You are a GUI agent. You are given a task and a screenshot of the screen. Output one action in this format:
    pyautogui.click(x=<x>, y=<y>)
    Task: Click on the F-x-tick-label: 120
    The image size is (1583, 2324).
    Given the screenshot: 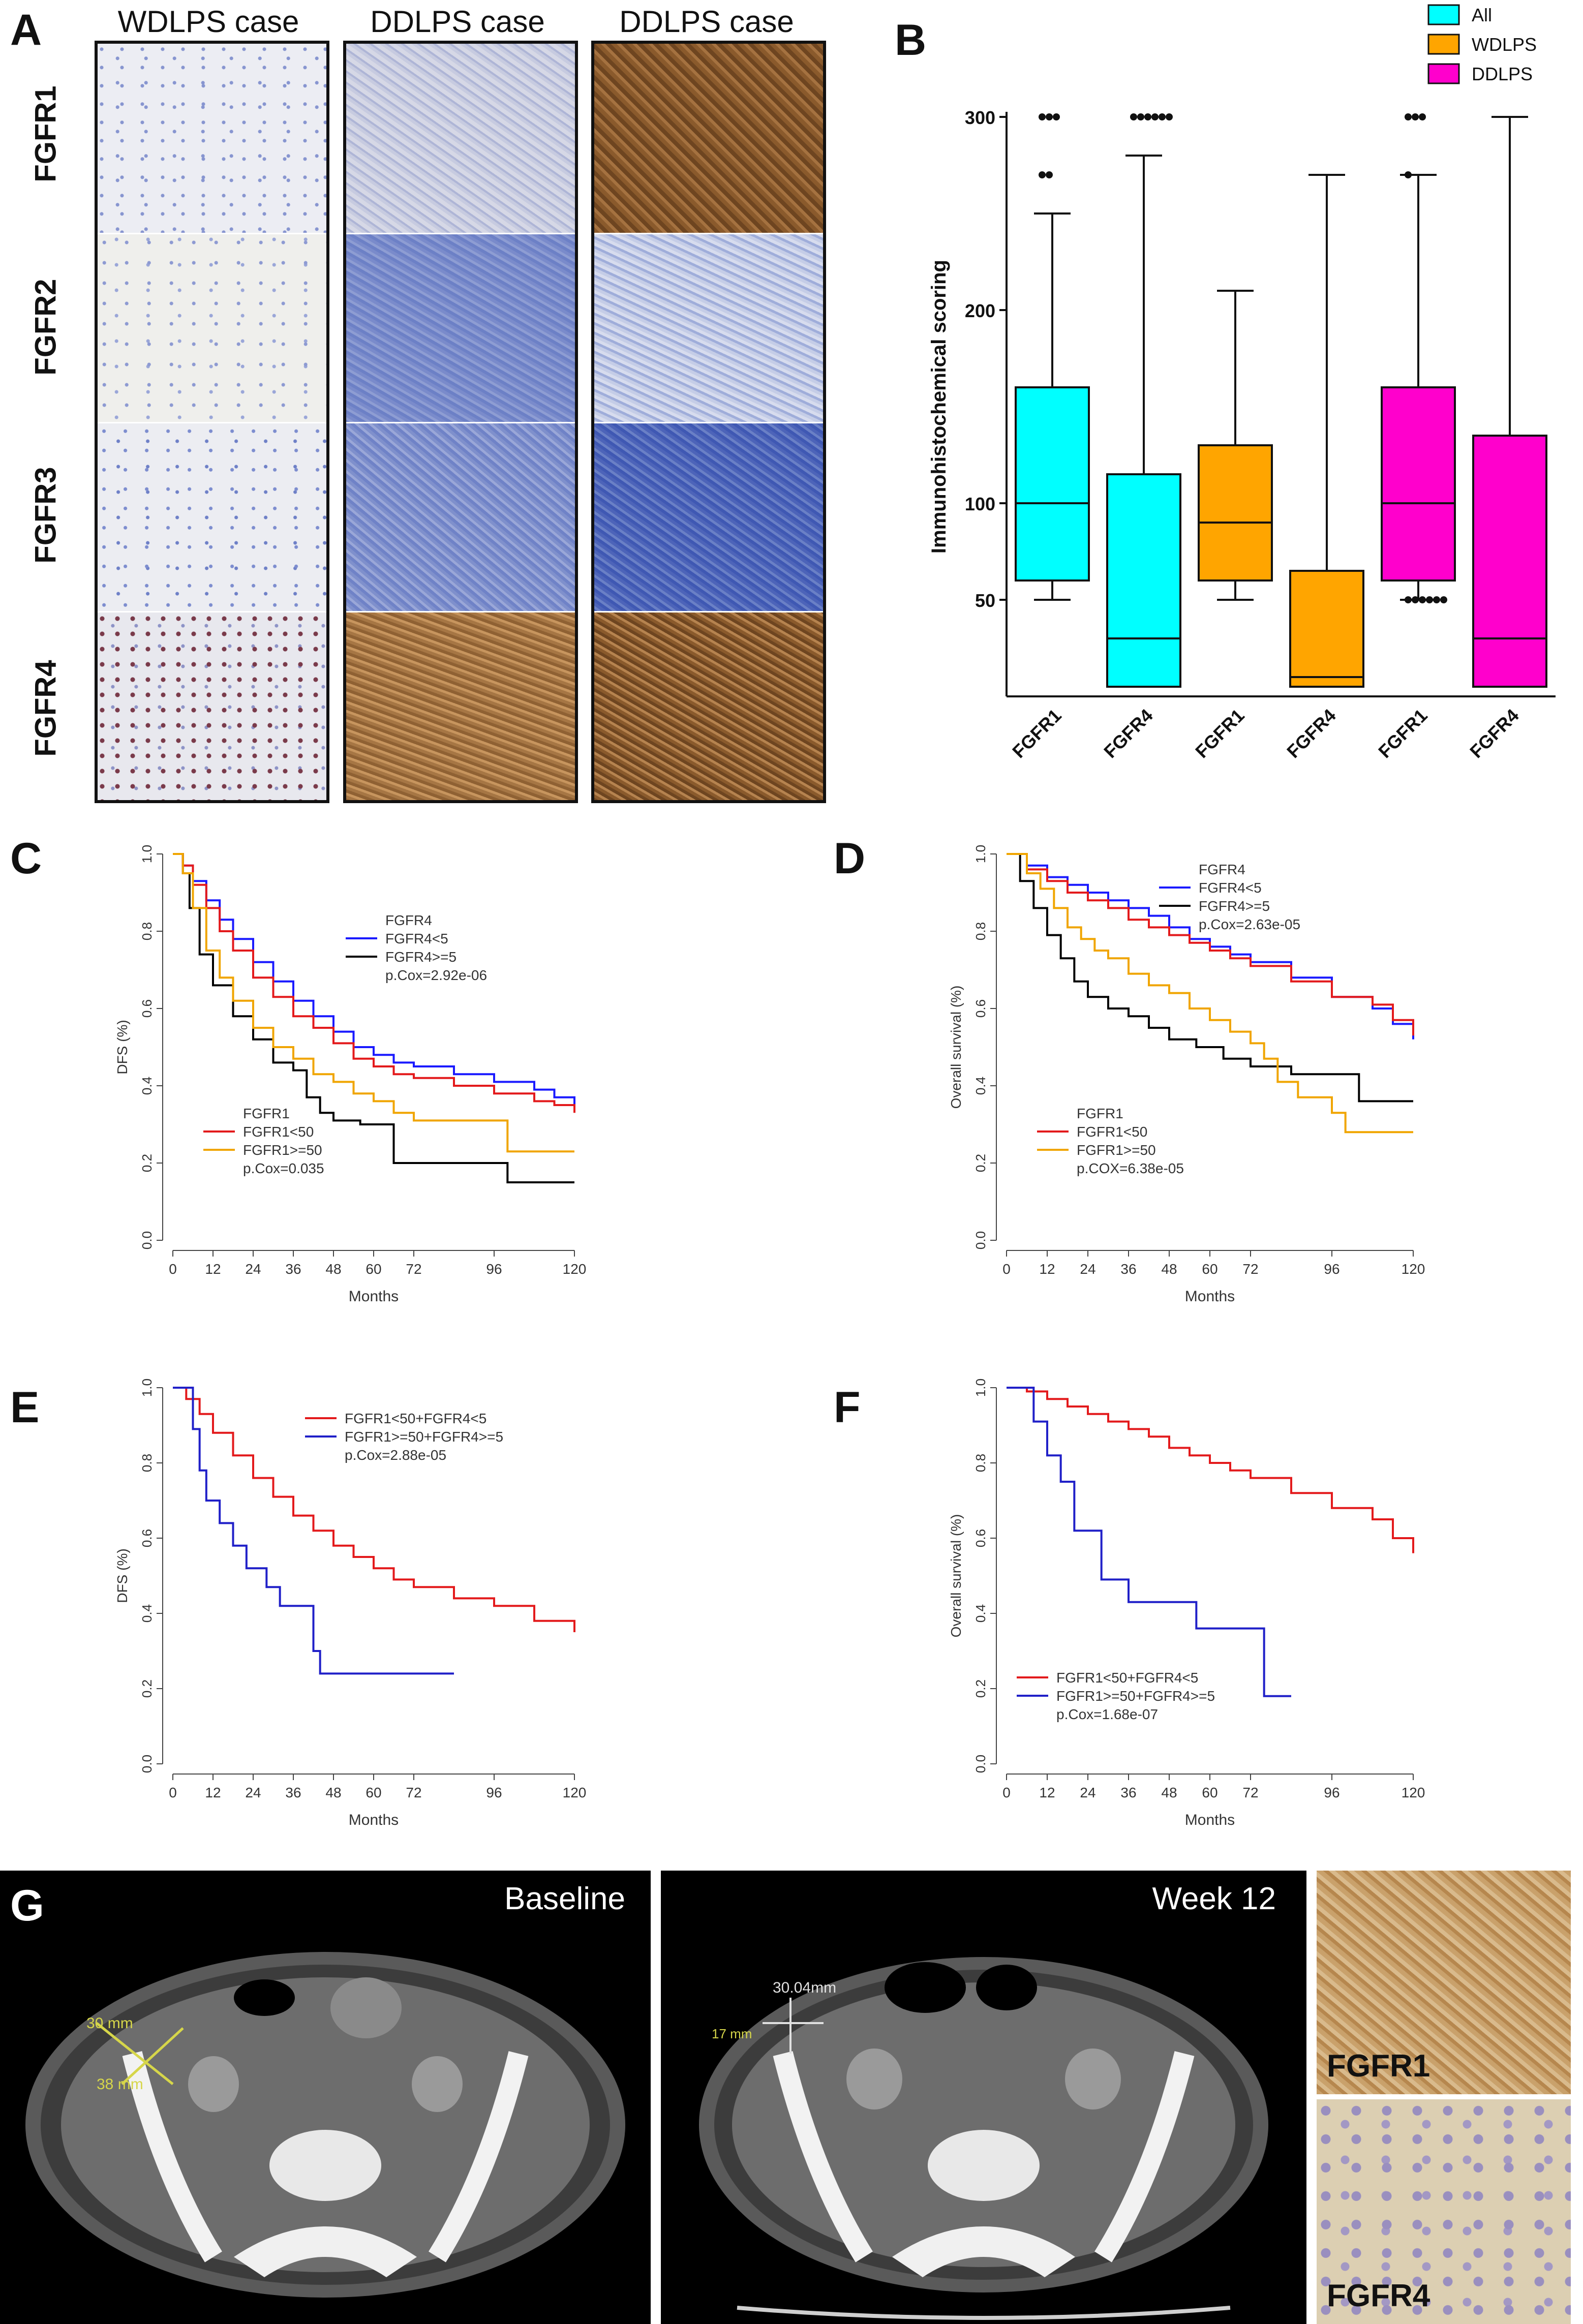 What is the action you would take?
    pyautogui.click(x=1413, y=1792)
    